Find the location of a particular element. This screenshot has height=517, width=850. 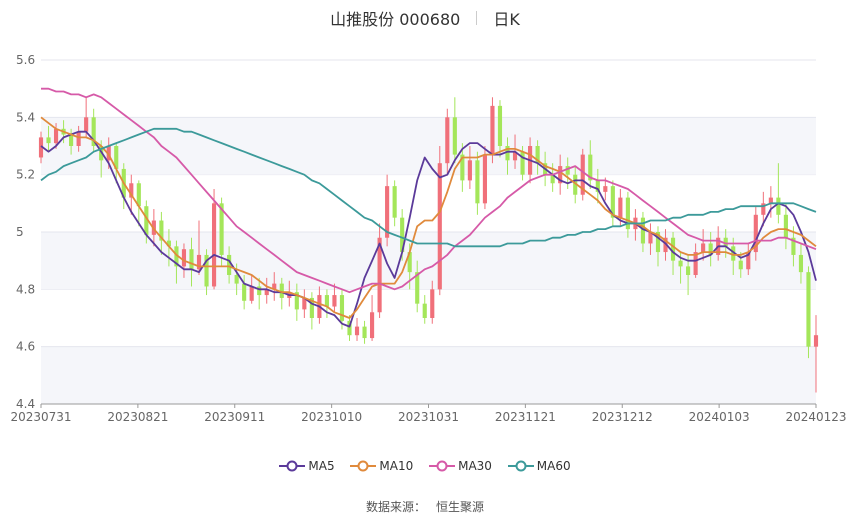

x-tick-label: 20231031 is located at coordinates (428, 417).